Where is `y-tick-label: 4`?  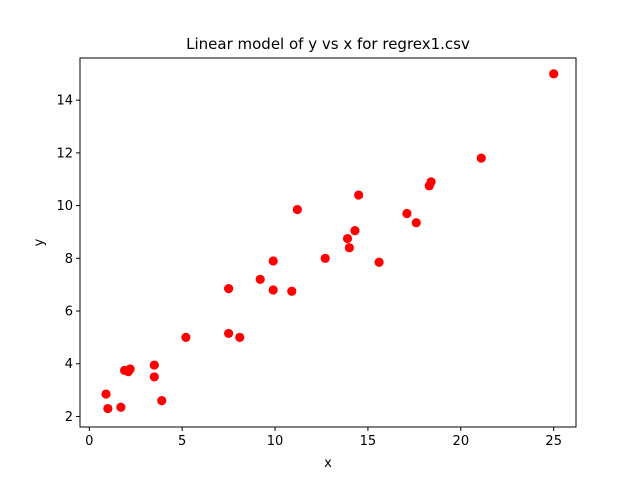
y-tick-label: 4 is located at coordinates (69, 364).